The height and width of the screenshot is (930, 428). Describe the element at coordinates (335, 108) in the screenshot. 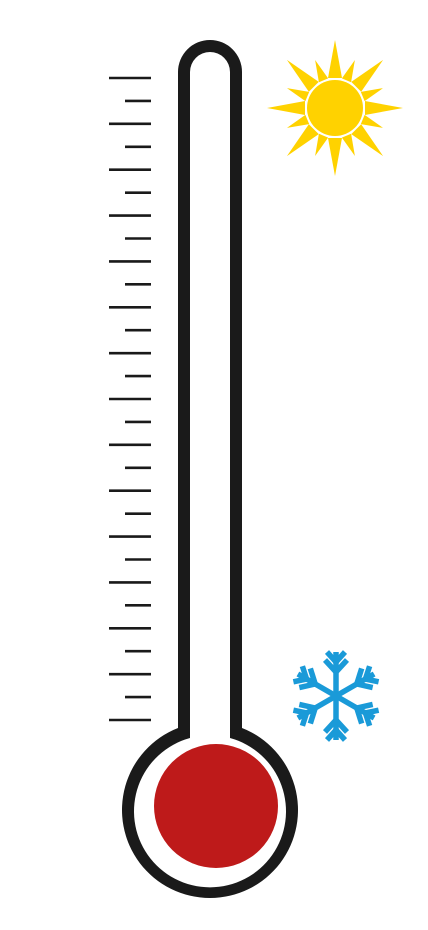

I see `sun-icon` at that location.